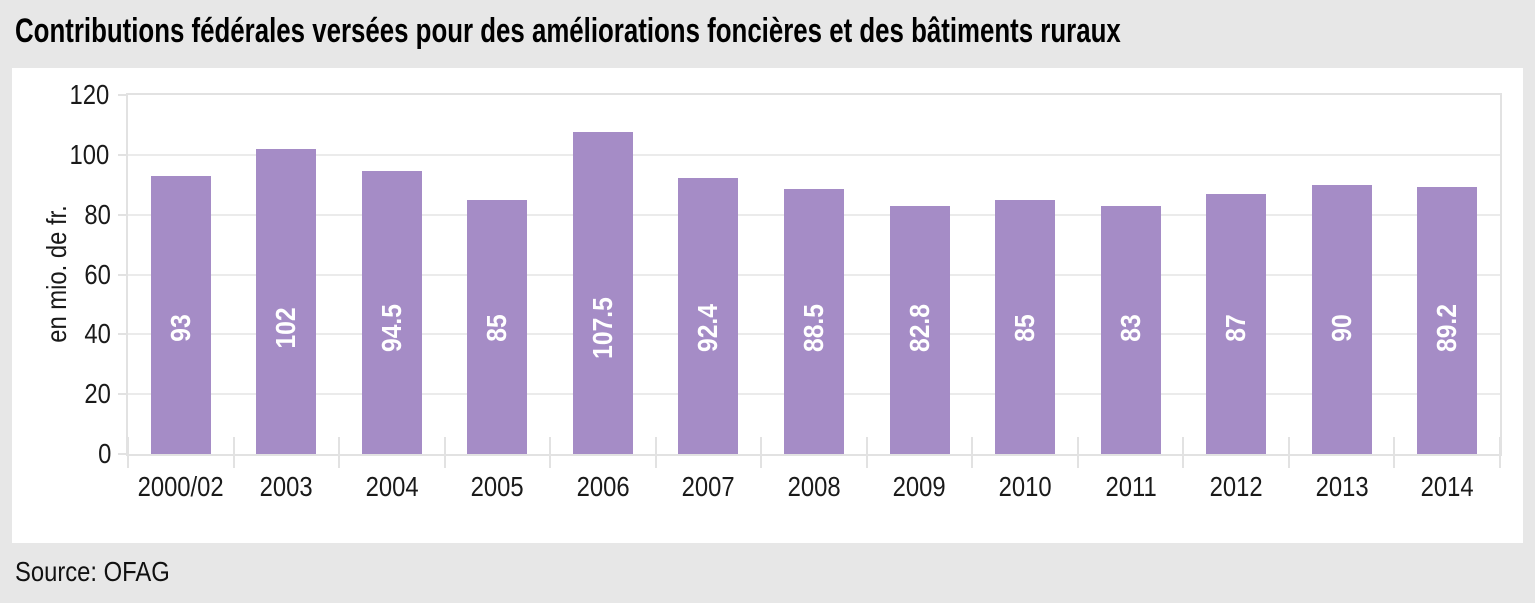 This screenshot has height=603, width=1535. I want to click on bar-2000/02, so click(180, 314).